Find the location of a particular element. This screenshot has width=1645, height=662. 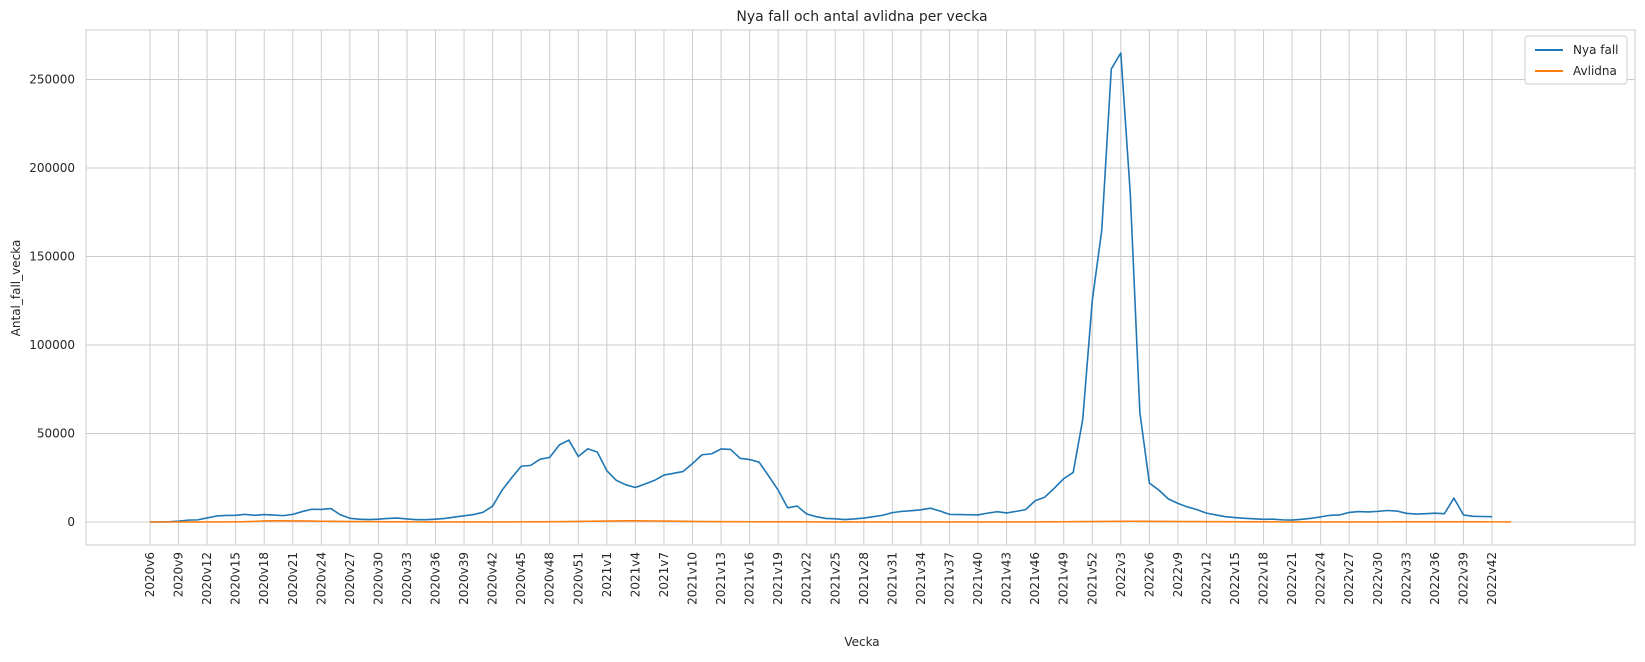

x-tick-label: 2020v9 is located at coordinates (179, 574).